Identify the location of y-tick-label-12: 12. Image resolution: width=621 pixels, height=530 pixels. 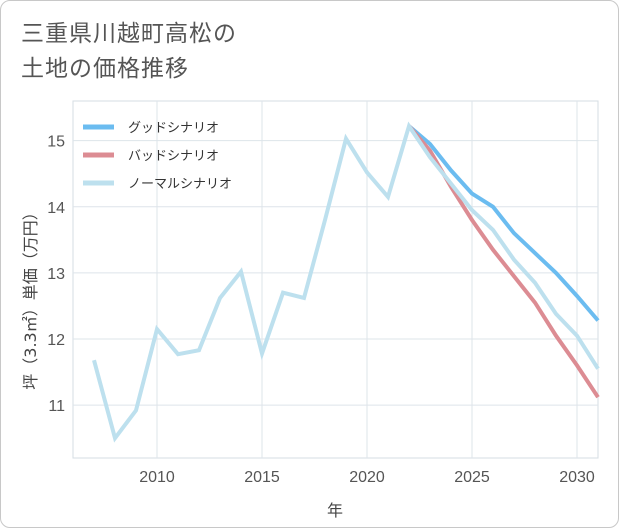
(56, 340).